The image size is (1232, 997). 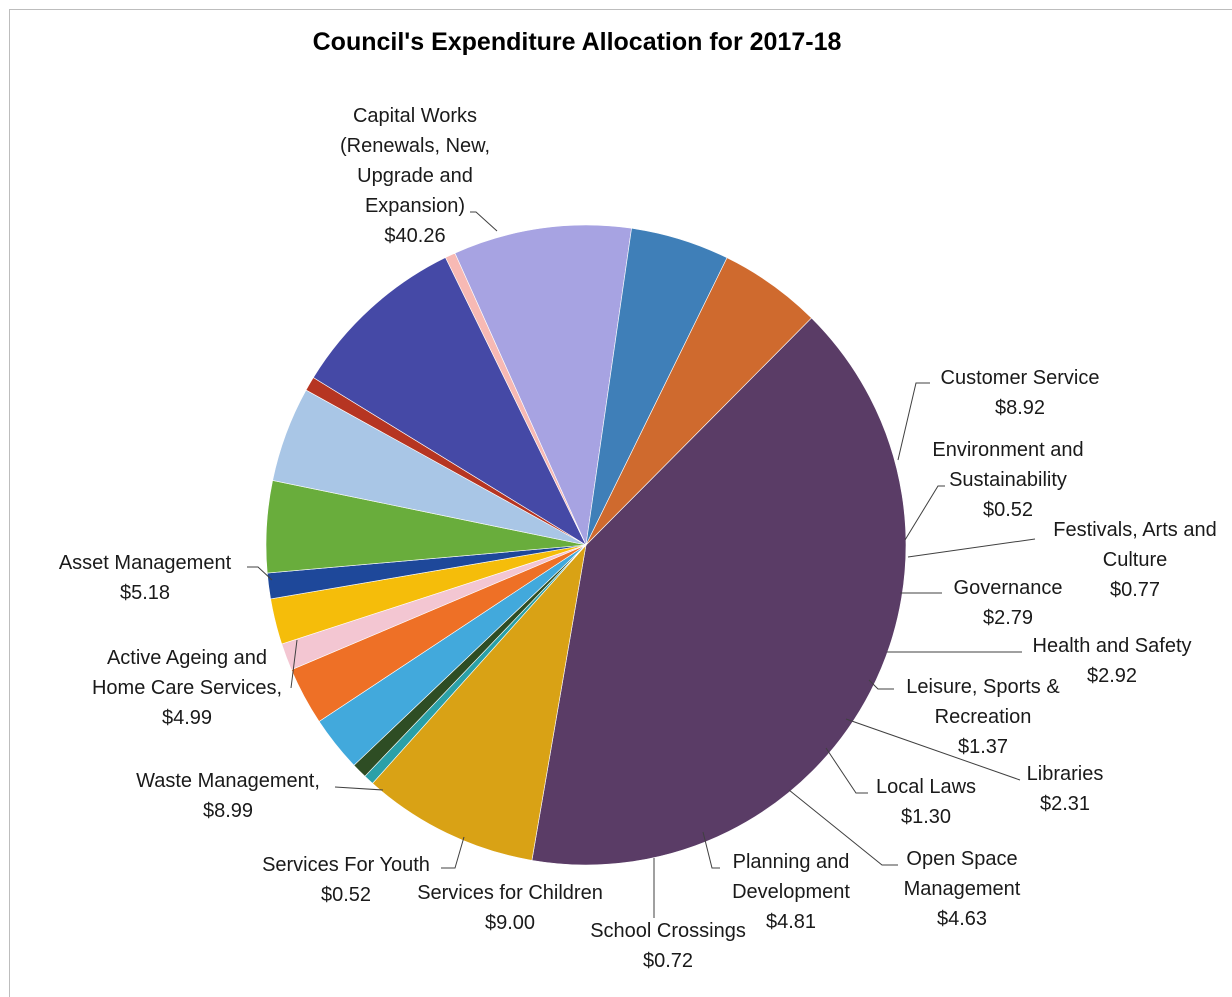 I want to click on slice-label-2: Environment and Sustainability $0.52, so click(x=1007, y=480).